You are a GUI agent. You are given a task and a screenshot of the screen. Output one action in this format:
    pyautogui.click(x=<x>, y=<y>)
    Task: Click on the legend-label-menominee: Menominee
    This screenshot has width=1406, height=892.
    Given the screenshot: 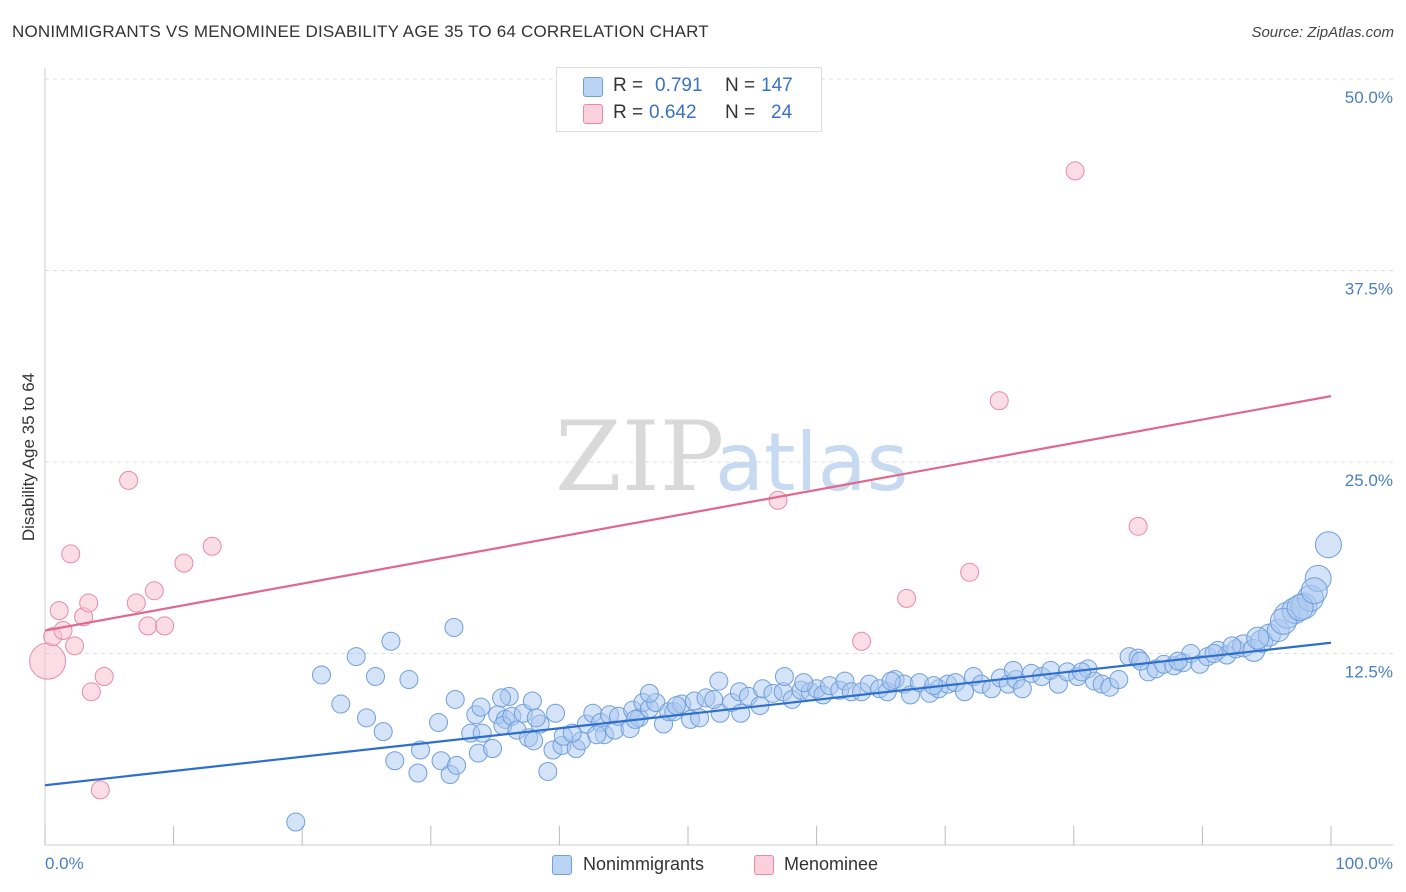 What is the action you would take?
    pyautogui.click(x=831, y=864)
    